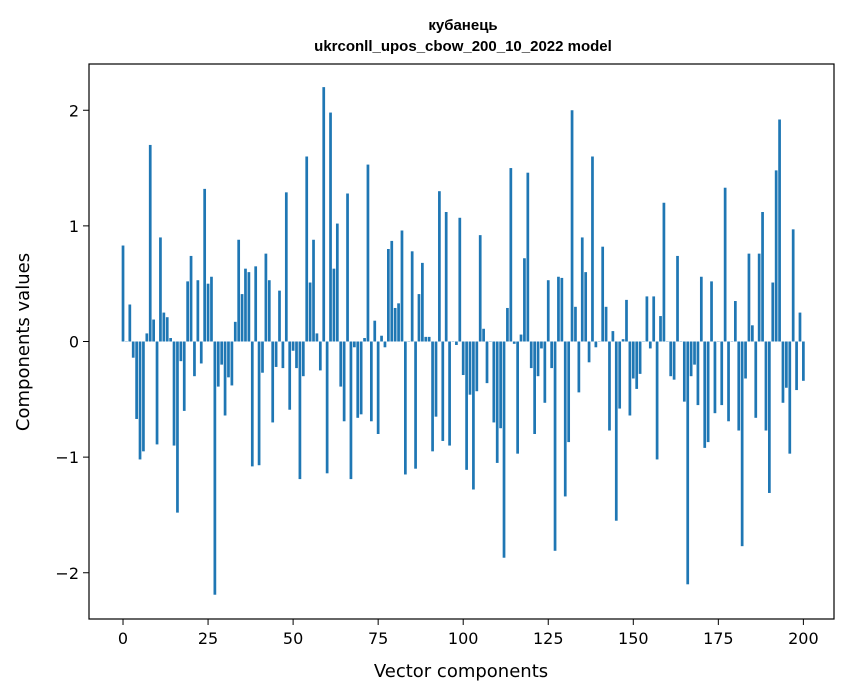 Image resolution: width=847 pixels, height=696 pixels. I want to click on x-tick-label: 100, so click(463, 638).